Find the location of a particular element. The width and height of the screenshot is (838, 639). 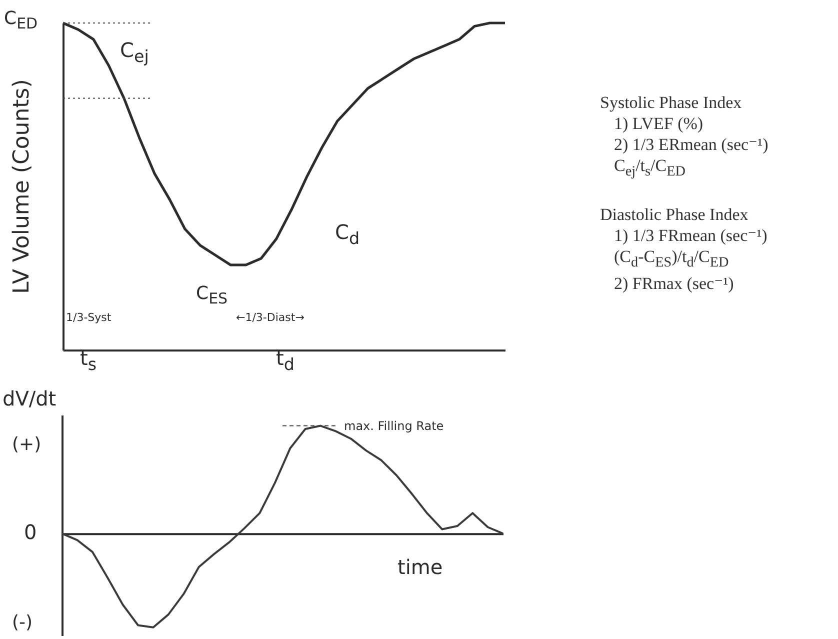

text: Systolic Phase Index is located at coordinates (671, 102).